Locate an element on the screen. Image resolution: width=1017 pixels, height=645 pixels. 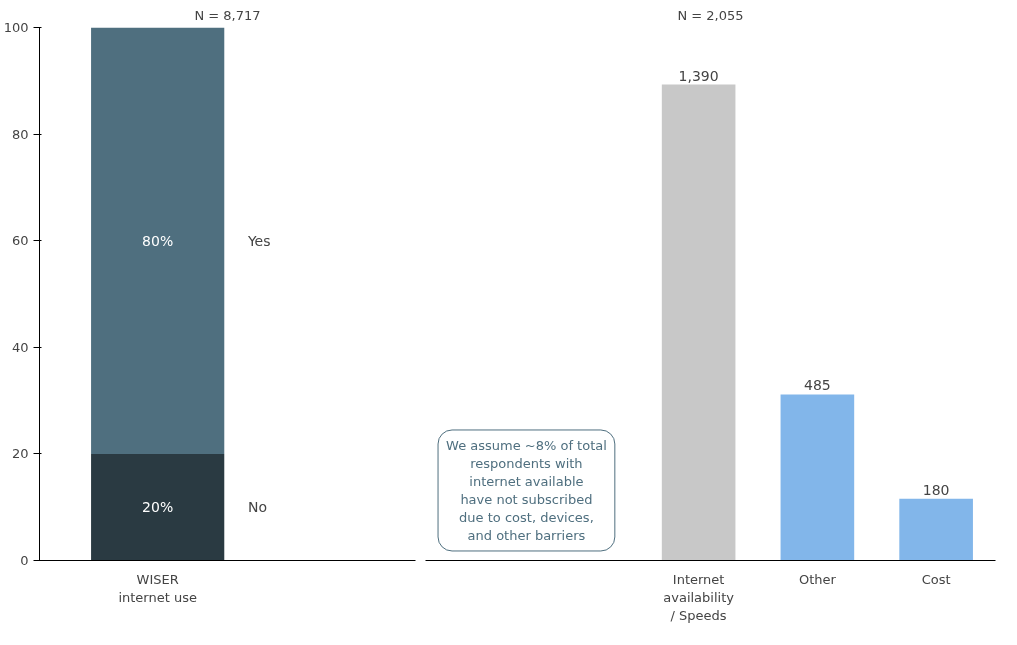
x-tick-label: WISER internet use is located at coordinates (157, 588).